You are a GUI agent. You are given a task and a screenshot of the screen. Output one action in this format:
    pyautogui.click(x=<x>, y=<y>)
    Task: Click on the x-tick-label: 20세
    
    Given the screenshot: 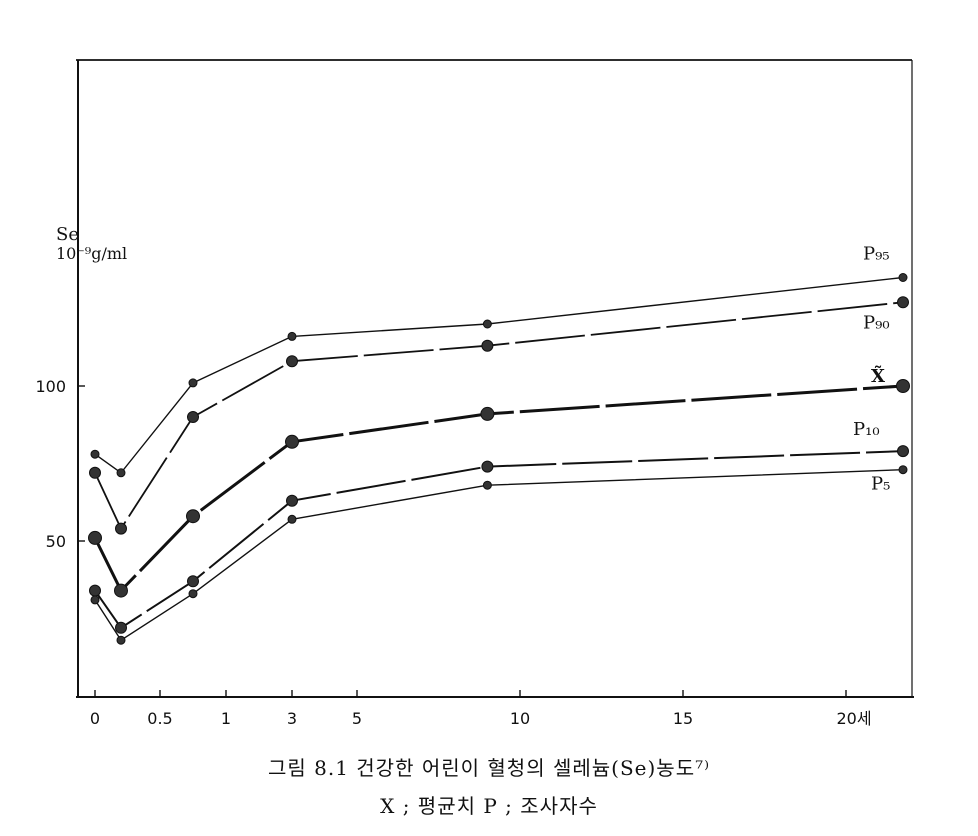 What is the action you would take?
    pyautogui.click(x=853, y=718)
    